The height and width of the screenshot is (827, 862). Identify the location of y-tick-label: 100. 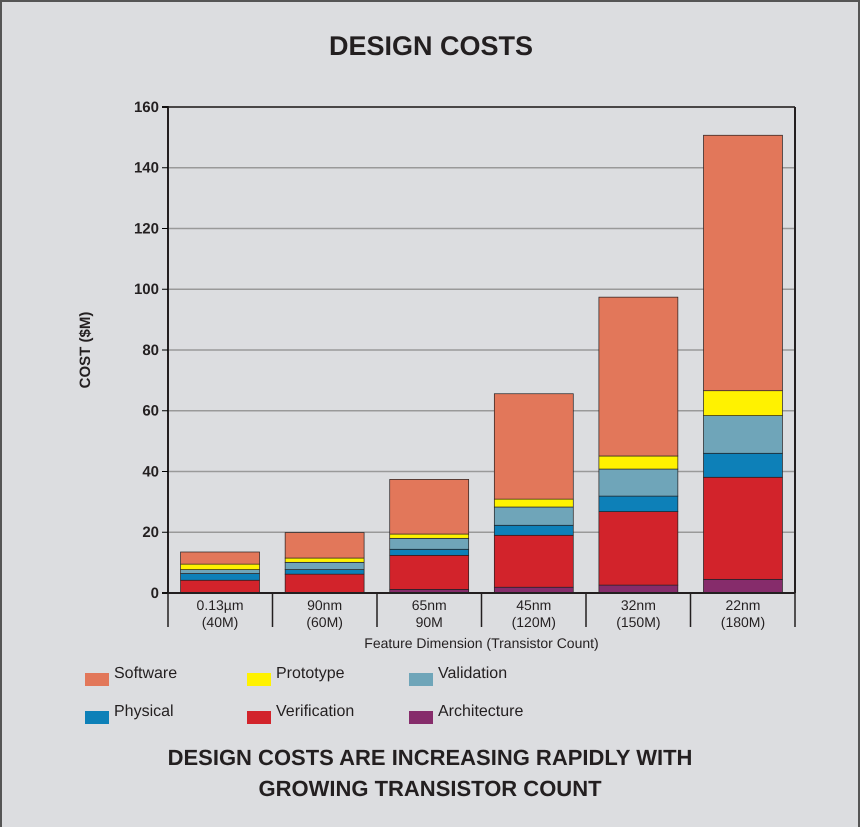
(146, 289).